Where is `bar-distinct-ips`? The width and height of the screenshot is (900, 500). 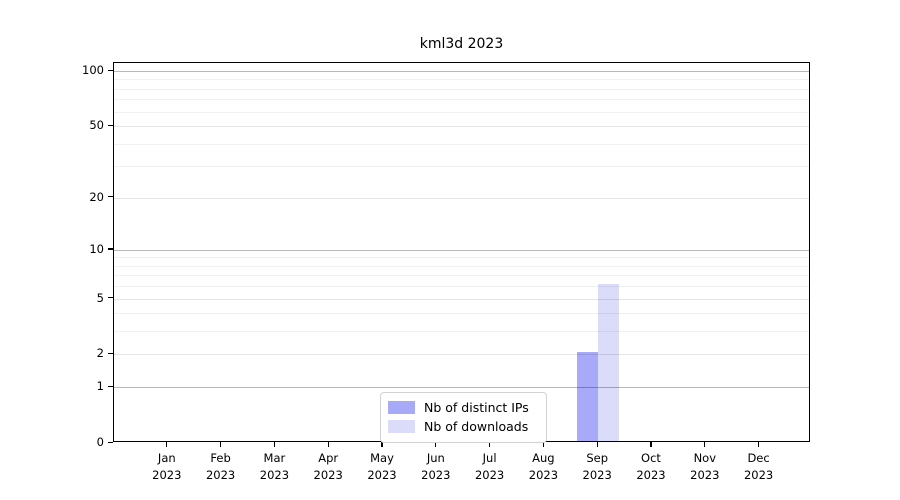
bar-distinct-ips is located at coordinates (588, 396).